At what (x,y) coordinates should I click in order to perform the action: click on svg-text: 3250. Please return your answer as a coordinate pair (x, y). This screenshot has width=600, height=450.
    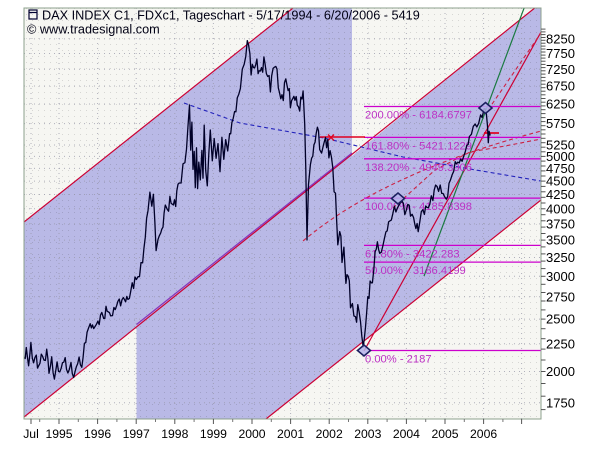
    Looking at the image, I should click on (560, 257).